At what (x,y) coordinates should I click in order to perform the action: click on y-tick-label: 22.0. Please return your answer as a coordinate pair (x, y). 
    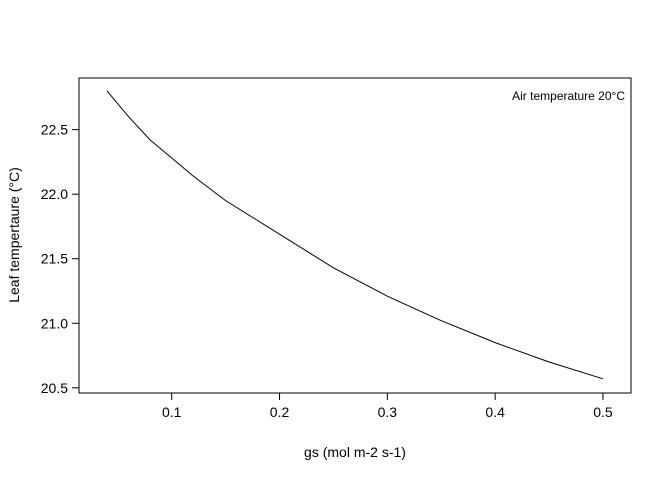
    Looking at the image, I should click on (54, 194).